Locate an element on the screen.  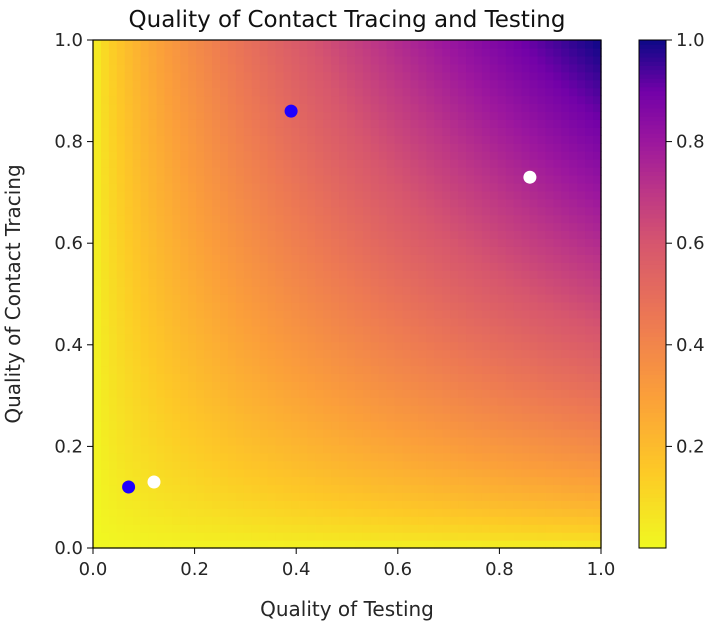
colorbar-cell is located at coordinates (652, 267).